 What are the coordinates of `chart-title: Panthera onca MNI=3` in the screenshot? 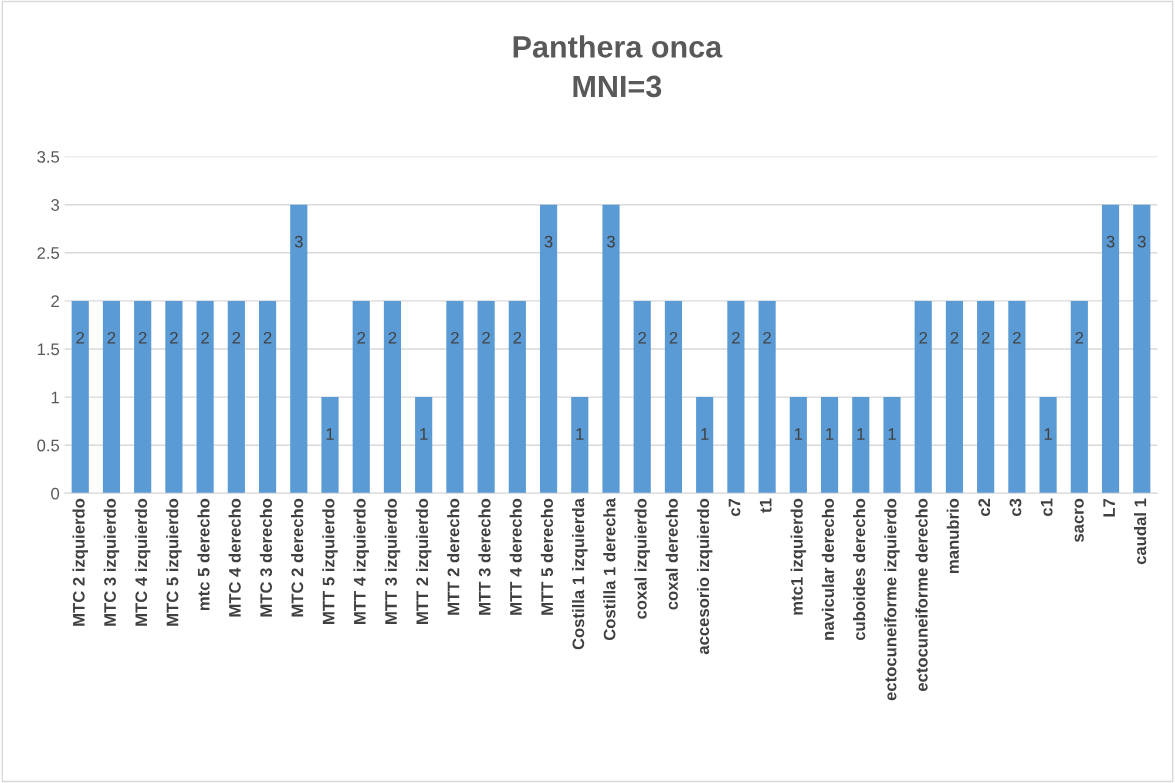 It's located at (618, 66).